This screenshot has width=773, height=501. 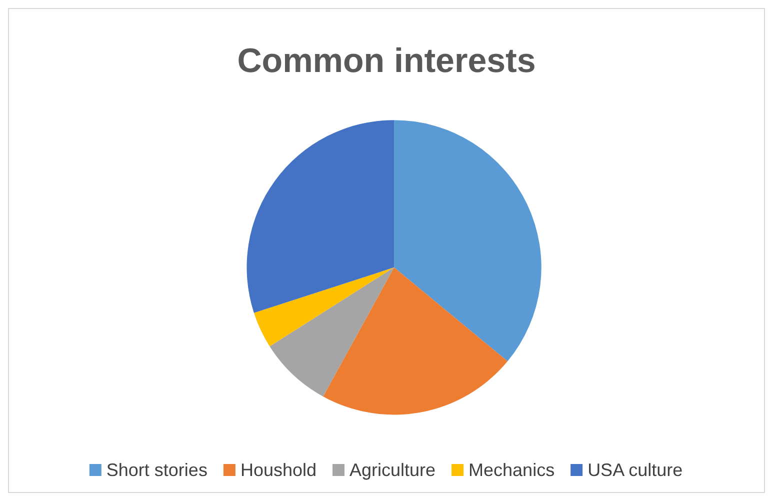 What do you see at coordinates (157, 470) in the screenshot?
I see `legend-label: Short stories` at bounding box center [157, 470].